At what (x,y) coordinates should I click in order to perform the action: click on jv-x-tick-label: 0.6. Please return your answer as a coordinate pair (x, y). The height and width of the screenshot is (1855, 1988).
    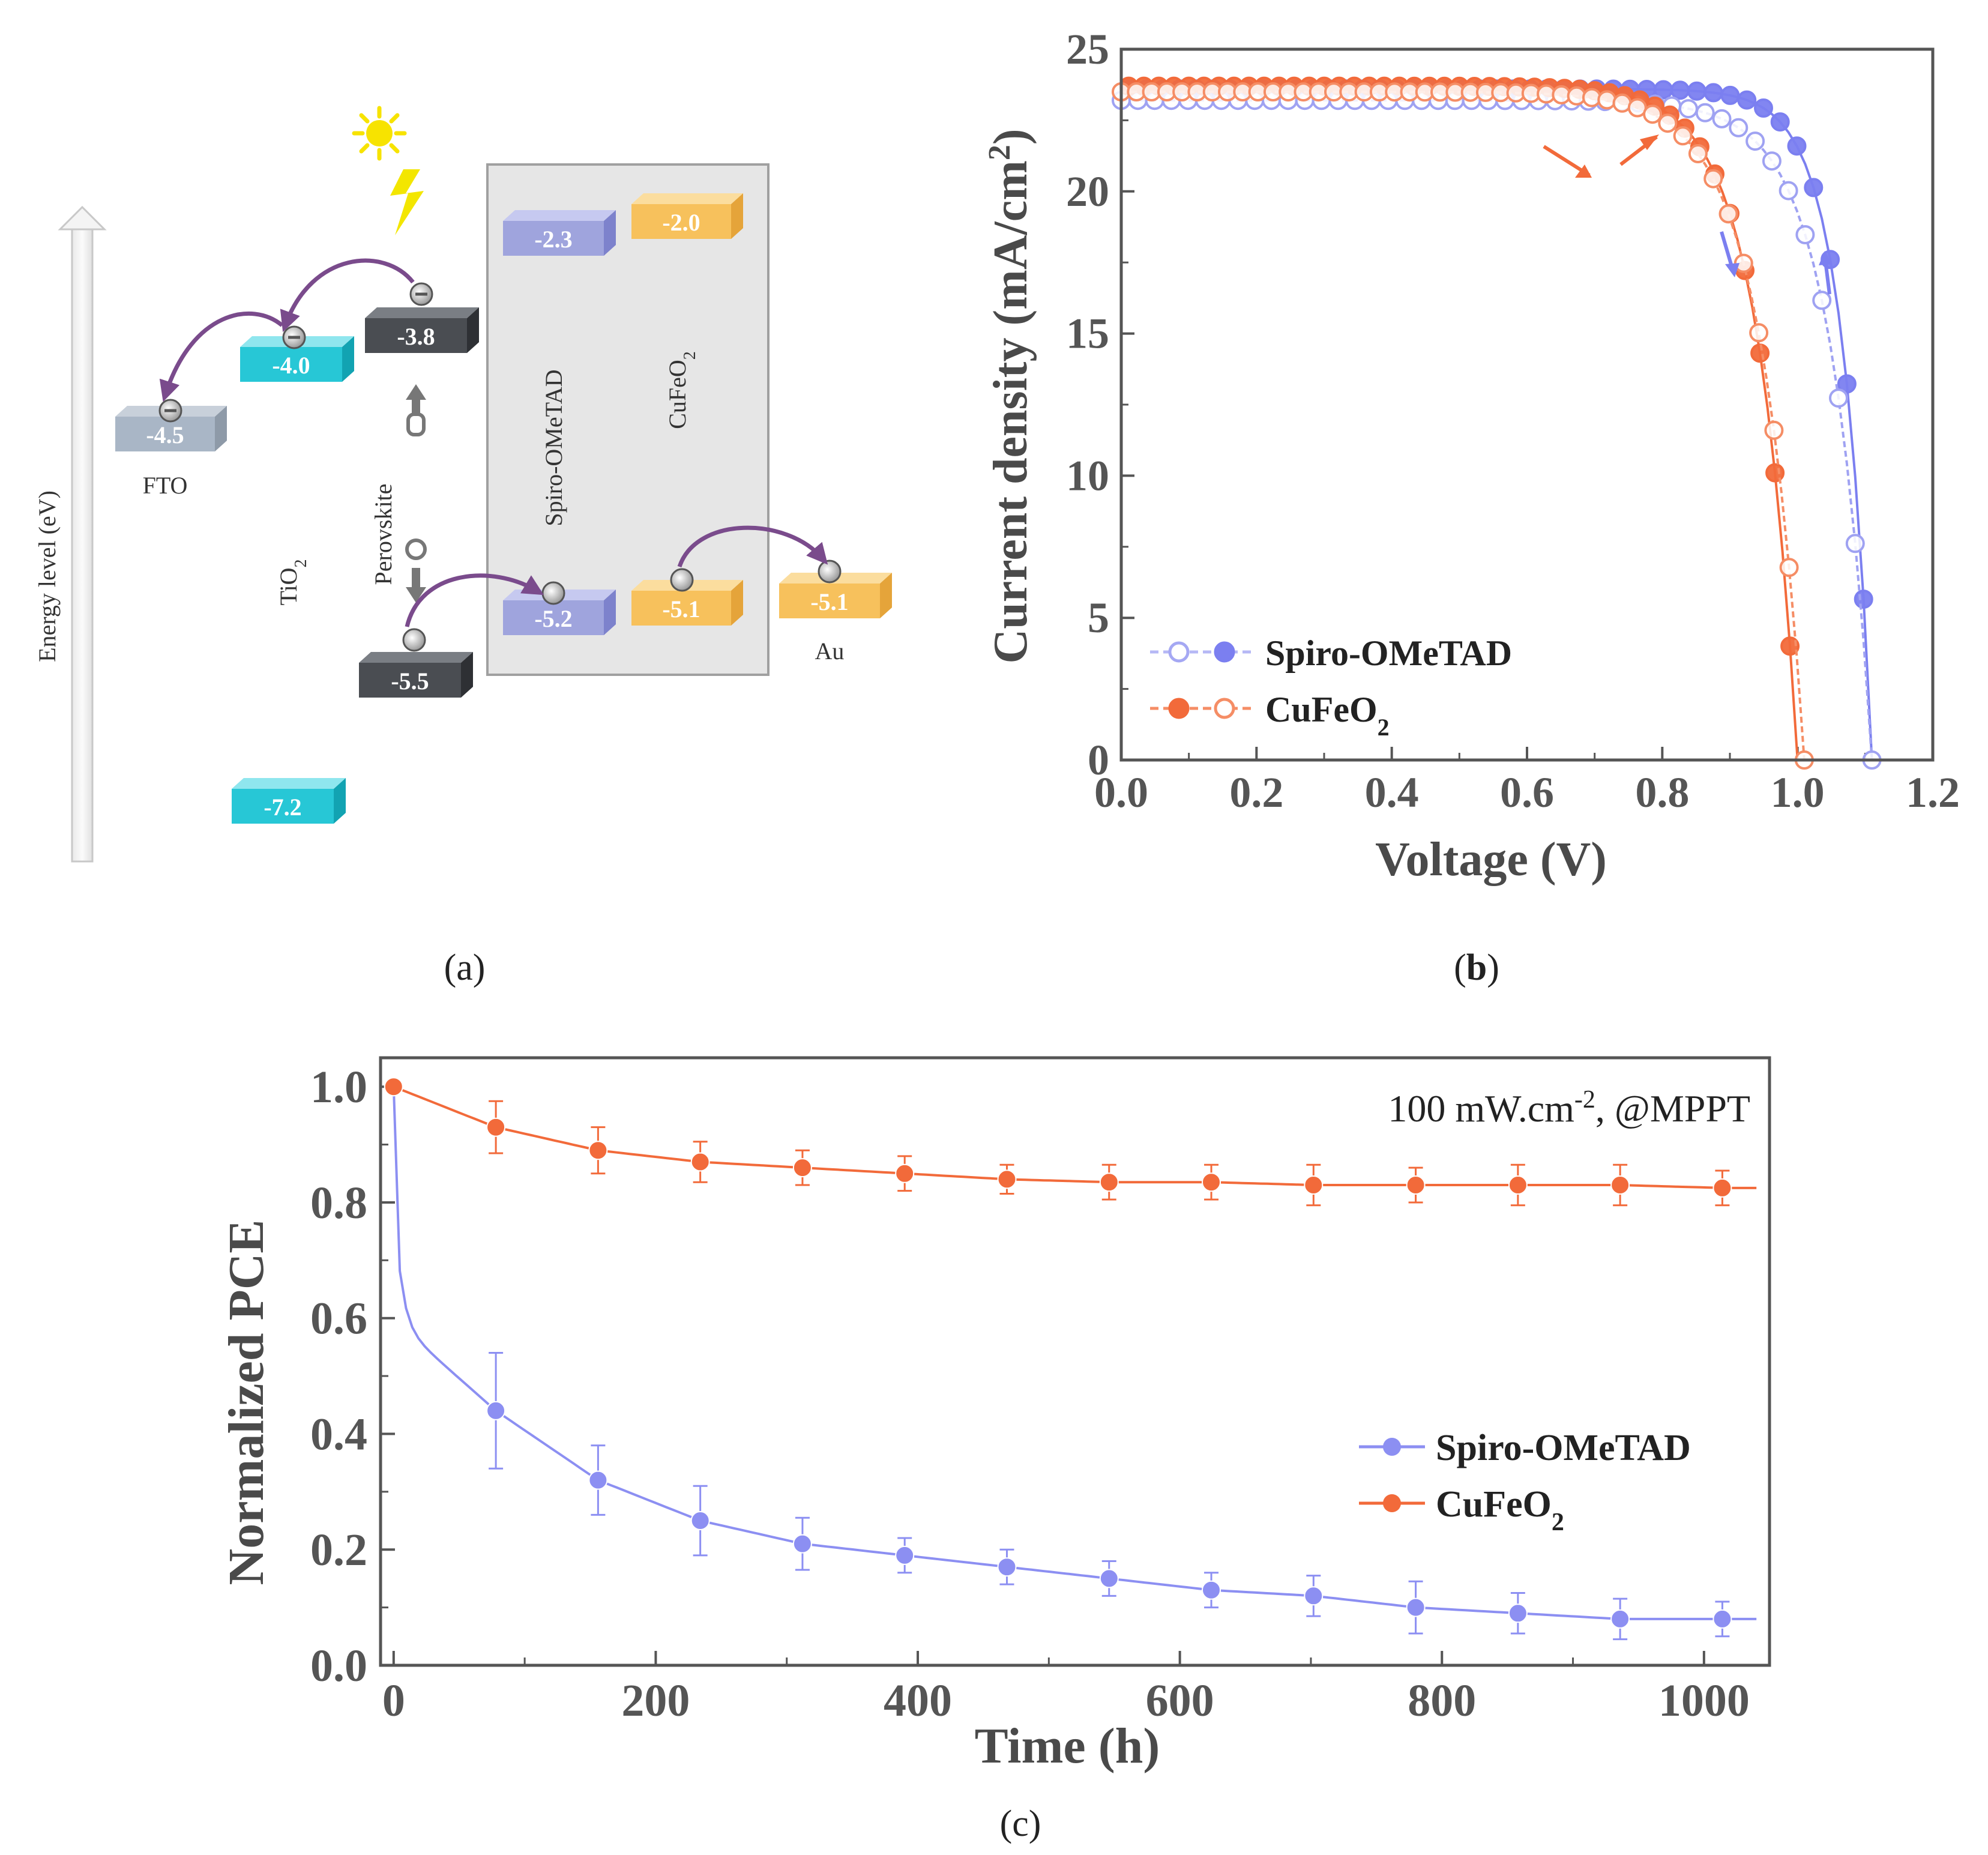
    Looking at the image, I should click on (1527, 792).